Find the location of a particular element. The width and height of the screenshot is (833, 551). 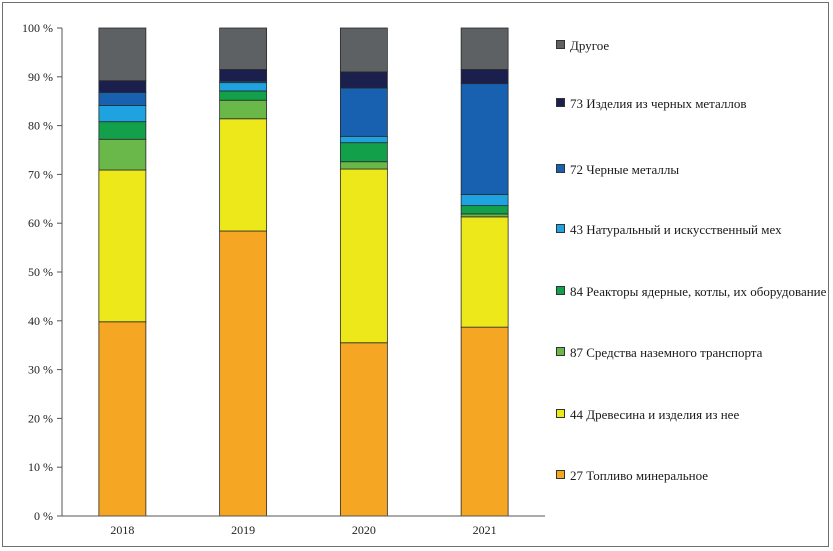

y-tick-label: 10 % is located at coordinates (40, 467).